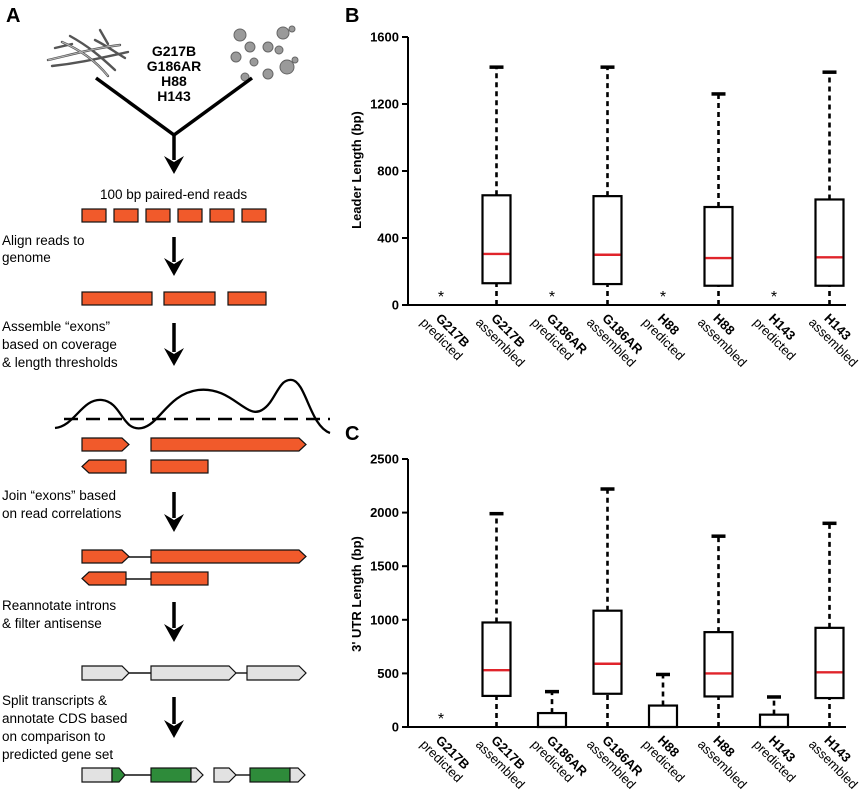 The image size is (865, 800). Describe the element at coordinates (384, 459) in the screenshot. I see `y-tick-label: 2500` at that location.